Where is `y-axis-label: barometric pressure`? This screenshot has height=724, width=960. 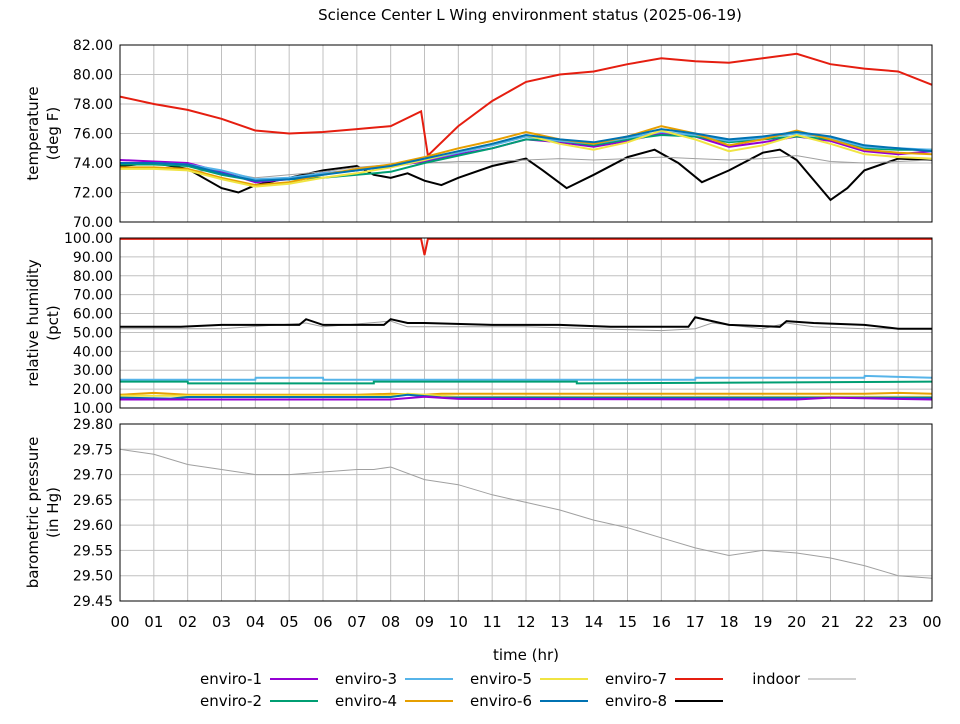
y-axis-label: barometric pressure is located at coordinates (33, 513).